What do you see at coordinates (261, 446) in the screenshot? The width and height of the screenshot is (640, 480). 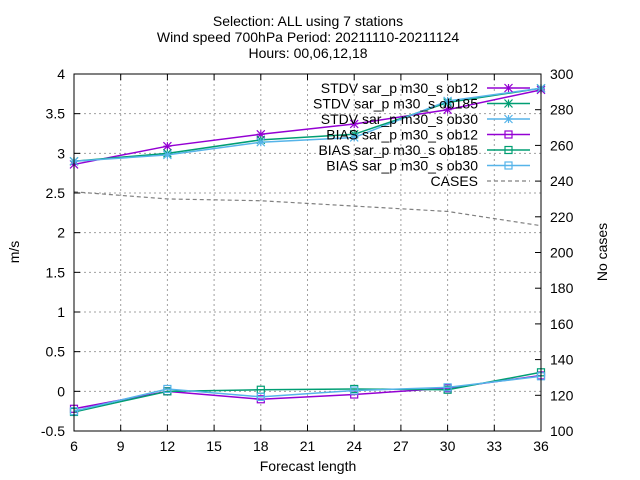 I see `x-tick-label: 18` at bounding box center [261, 446].